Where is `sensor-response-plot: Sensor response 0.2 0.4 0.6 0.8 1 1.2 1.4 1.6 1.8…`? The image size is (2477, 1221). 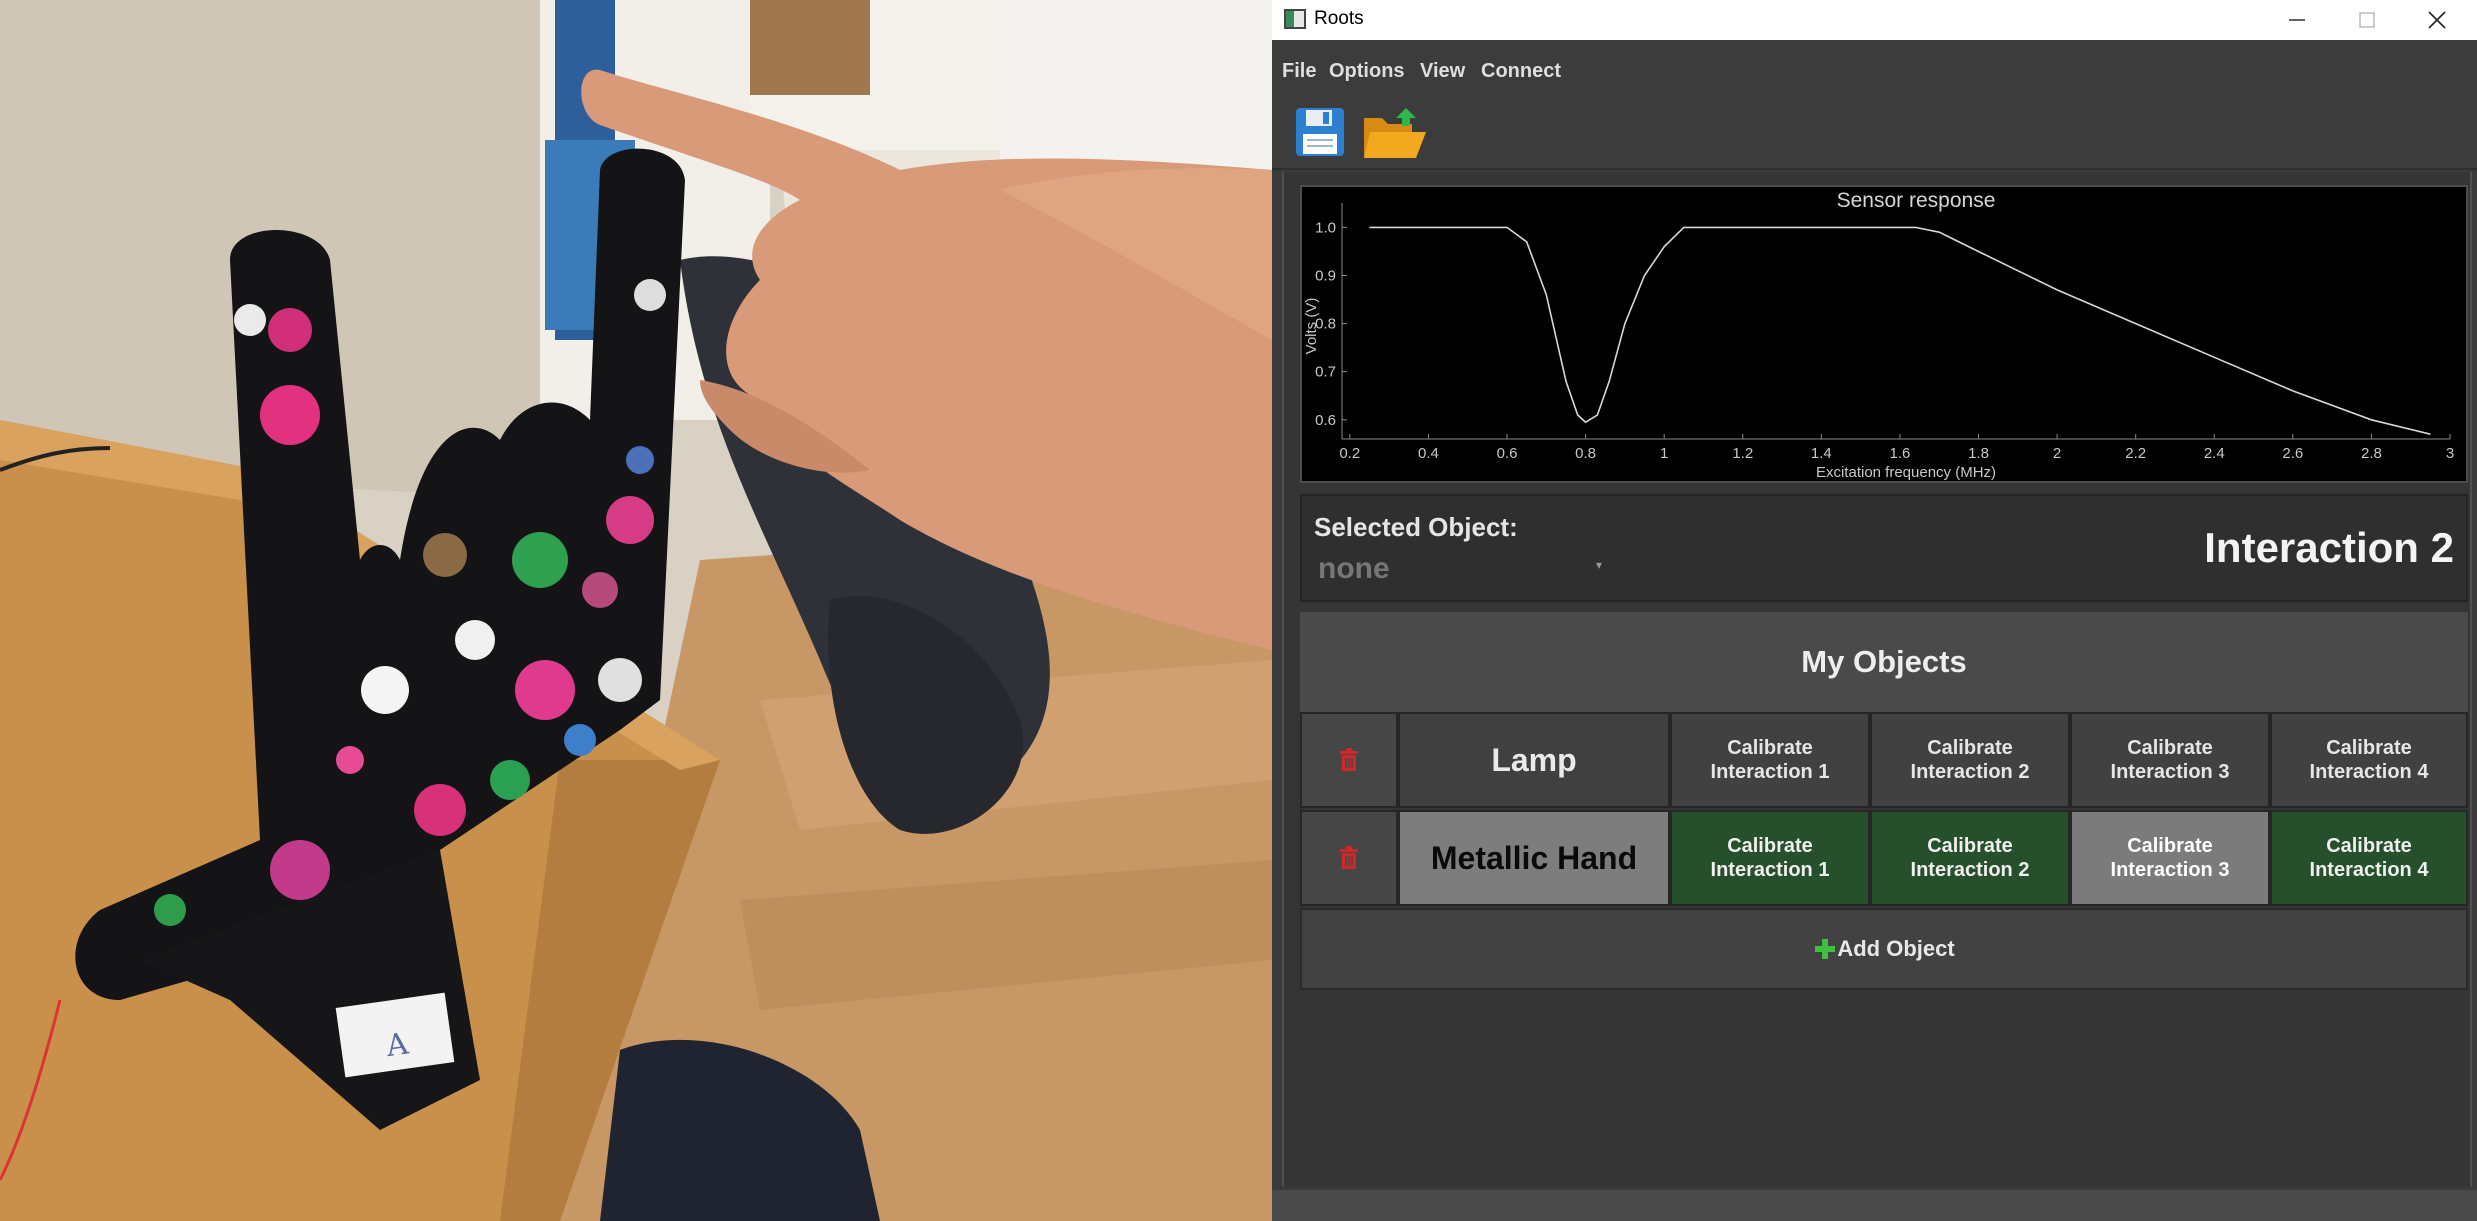
sensor-response-plot: Sensor response 0.2 0.4 0.6 0.8 1 1.2 1.4 1.6 1.8… is located at coordinates (1884, 334).